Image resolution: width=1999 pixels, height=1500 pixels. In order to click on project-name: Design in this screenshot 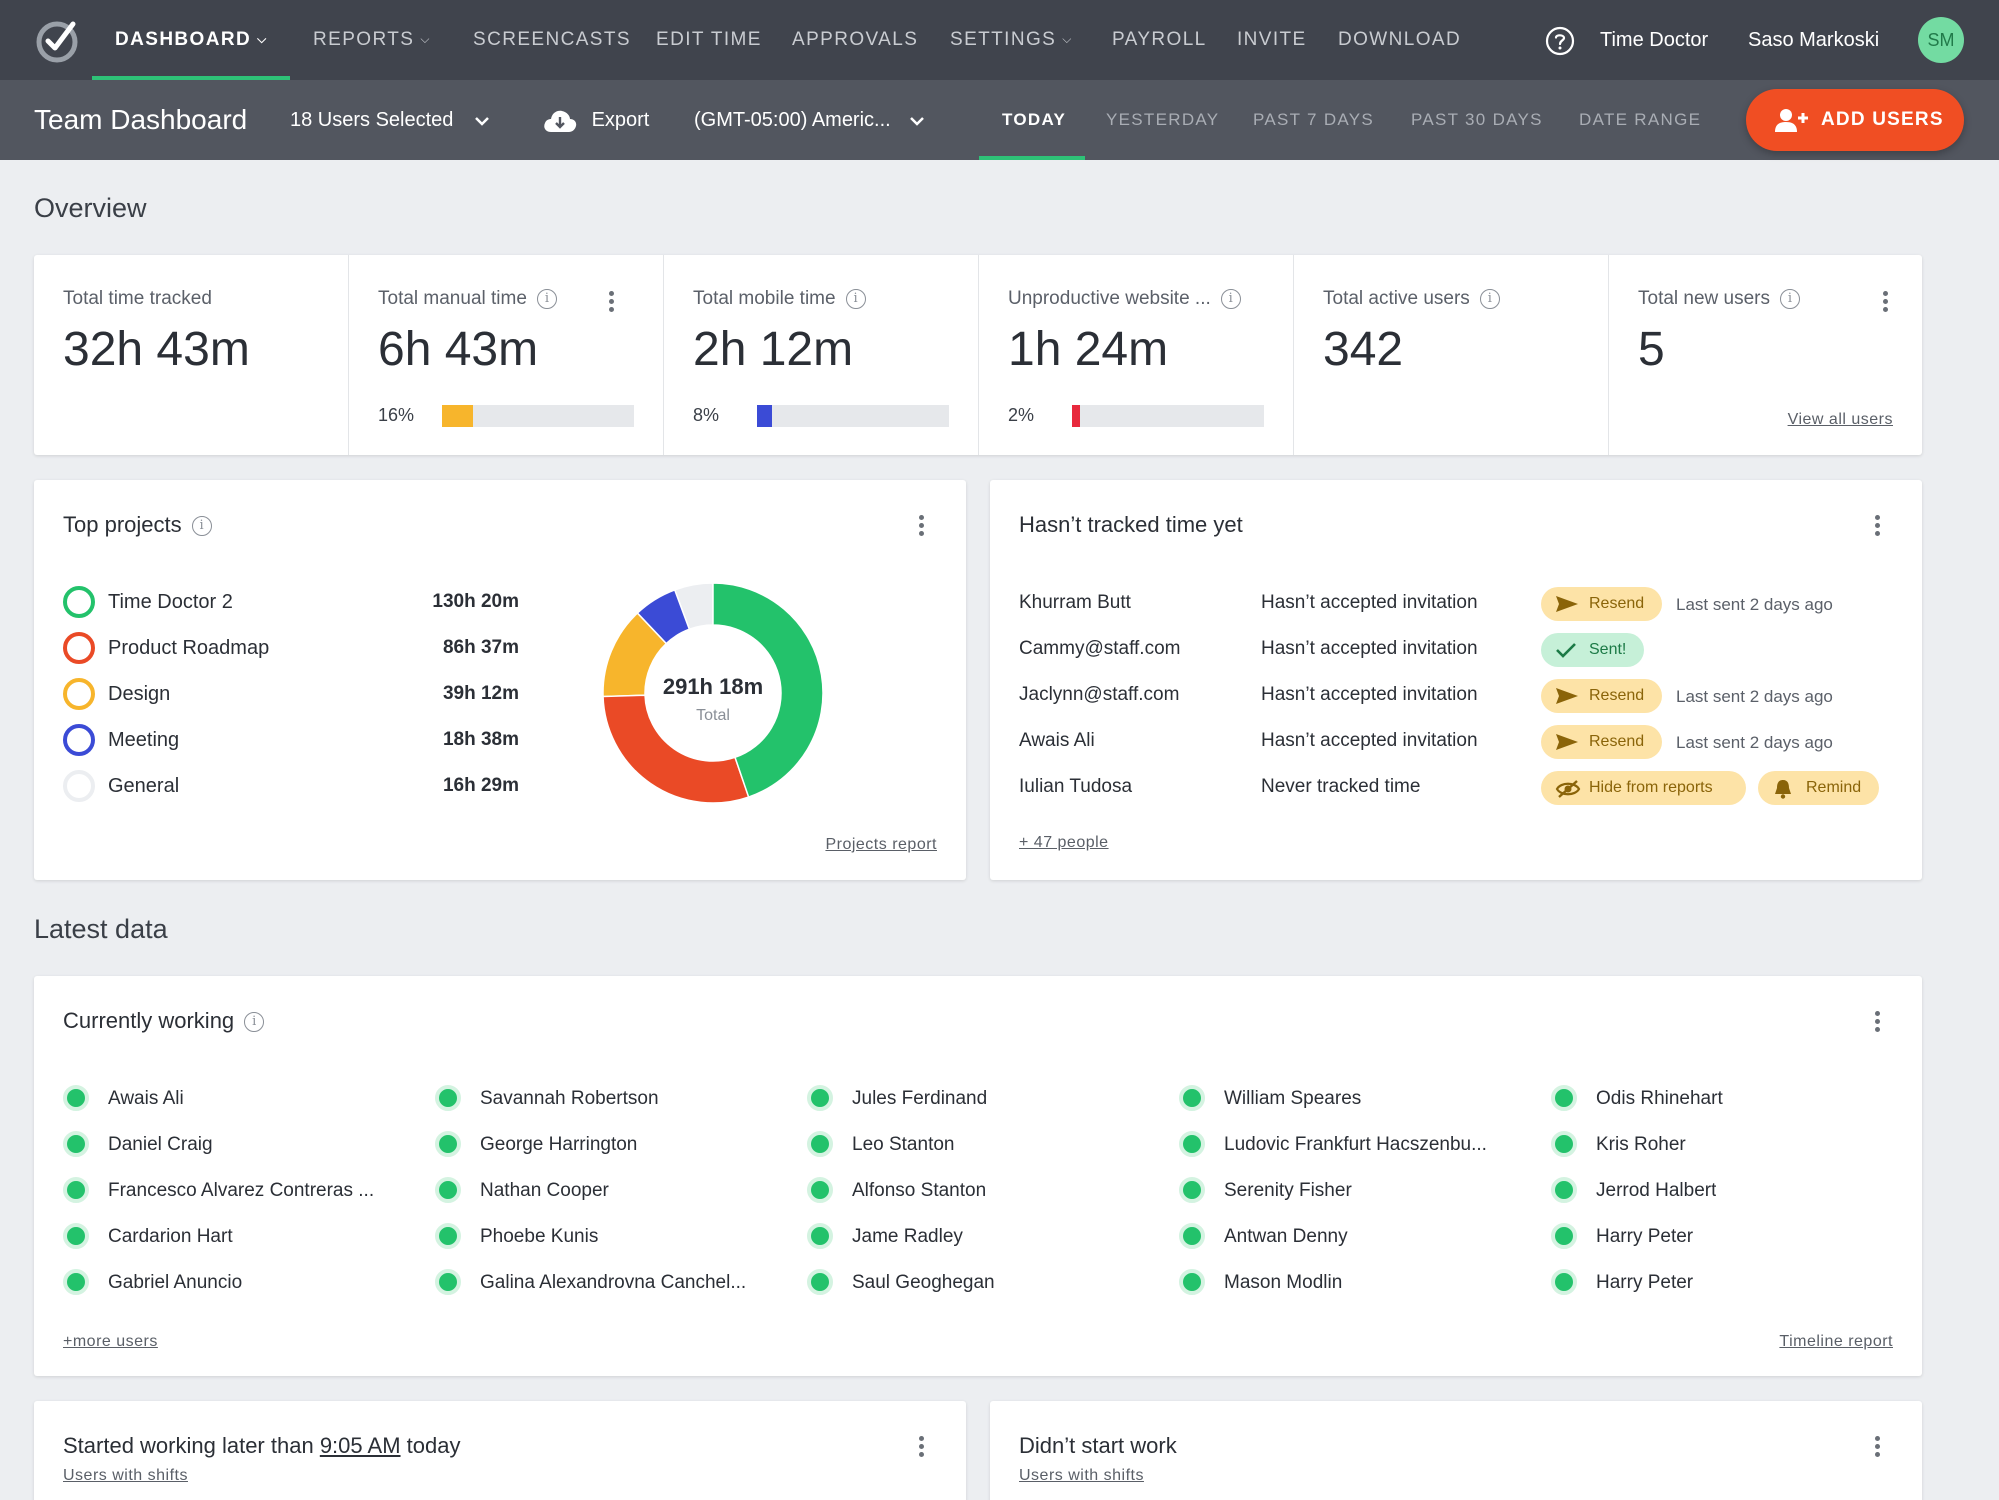, I will do `click(139, 694)`.